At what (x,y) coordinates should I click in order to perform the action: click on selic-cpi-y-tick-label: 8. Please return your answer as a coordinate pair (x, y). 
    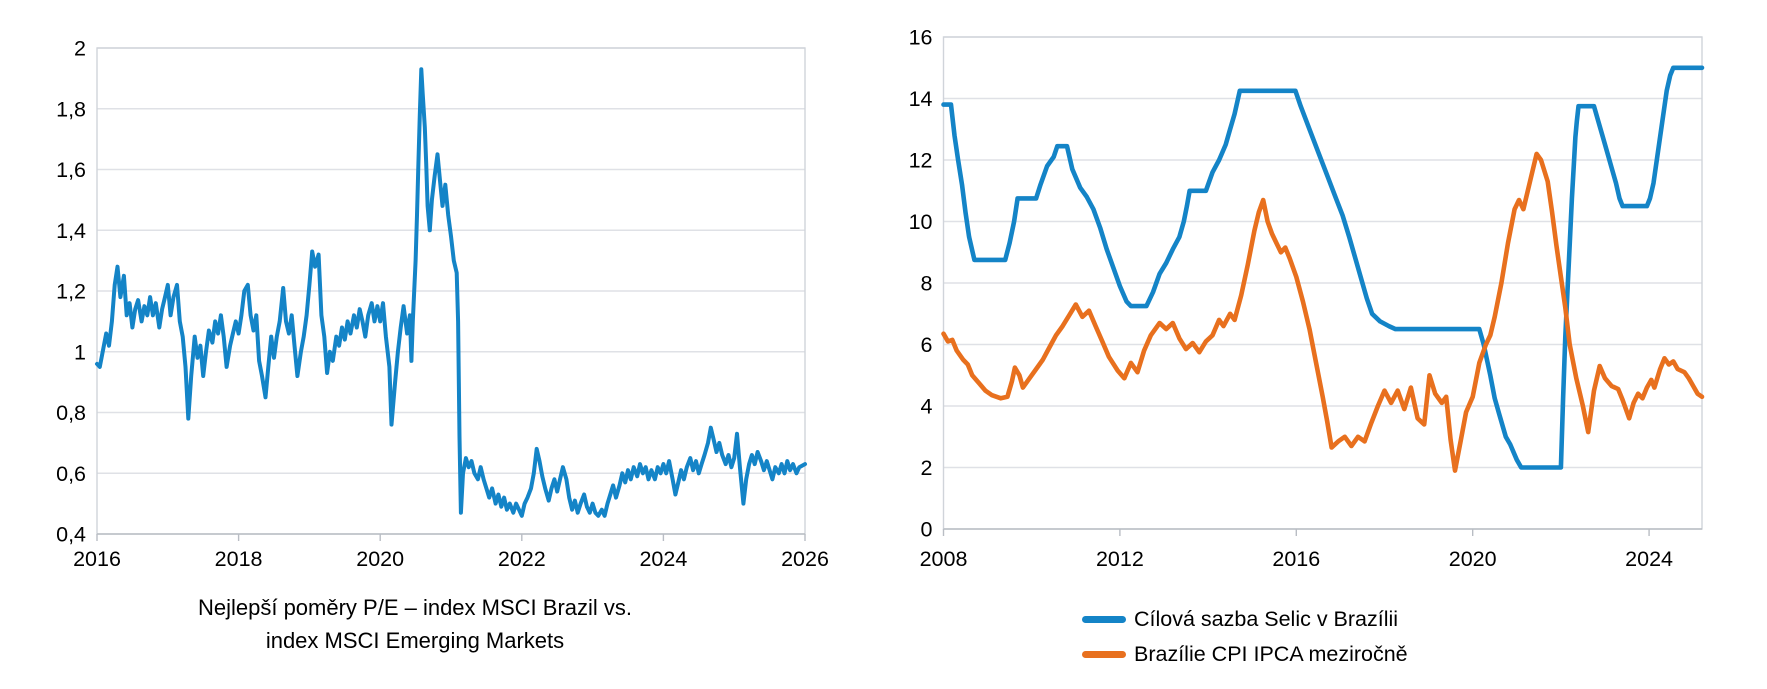
    Looking at the image, I should click on (927, 284).